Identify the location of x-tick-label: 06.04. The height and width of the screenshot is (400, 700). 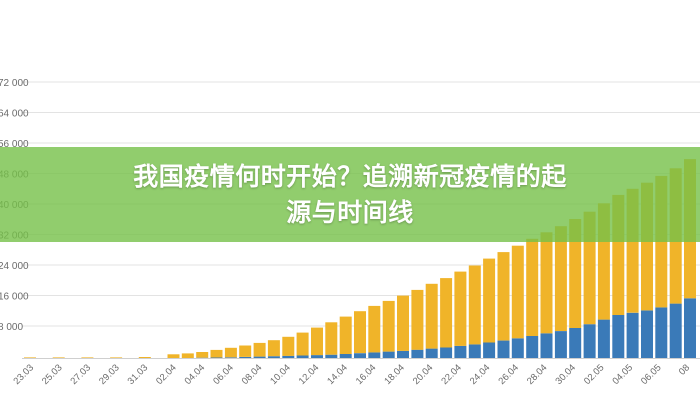
(223, 374).